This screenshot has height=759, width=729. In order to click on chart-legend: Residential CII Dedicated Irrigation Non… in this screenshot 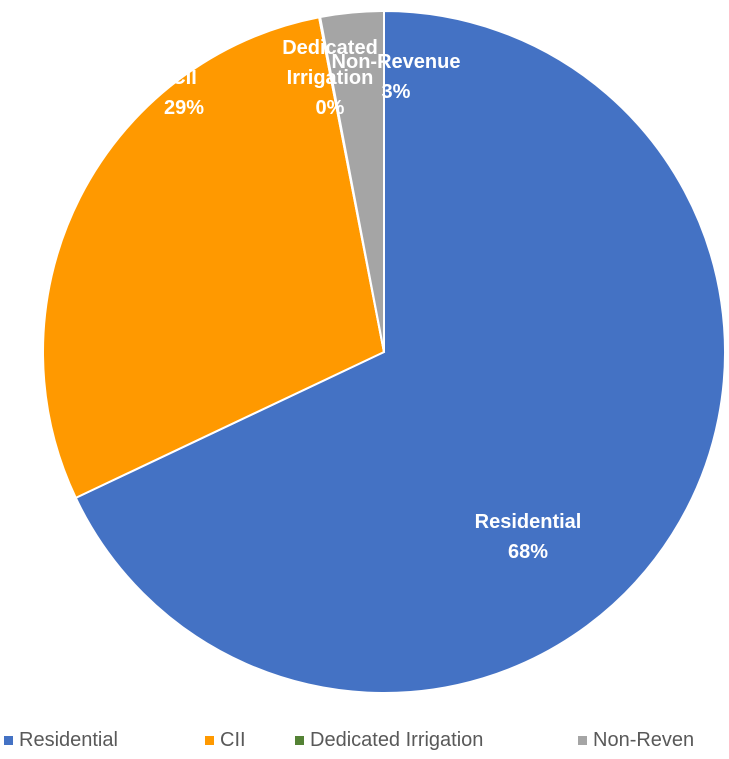, I will do `click(364, 744)`.